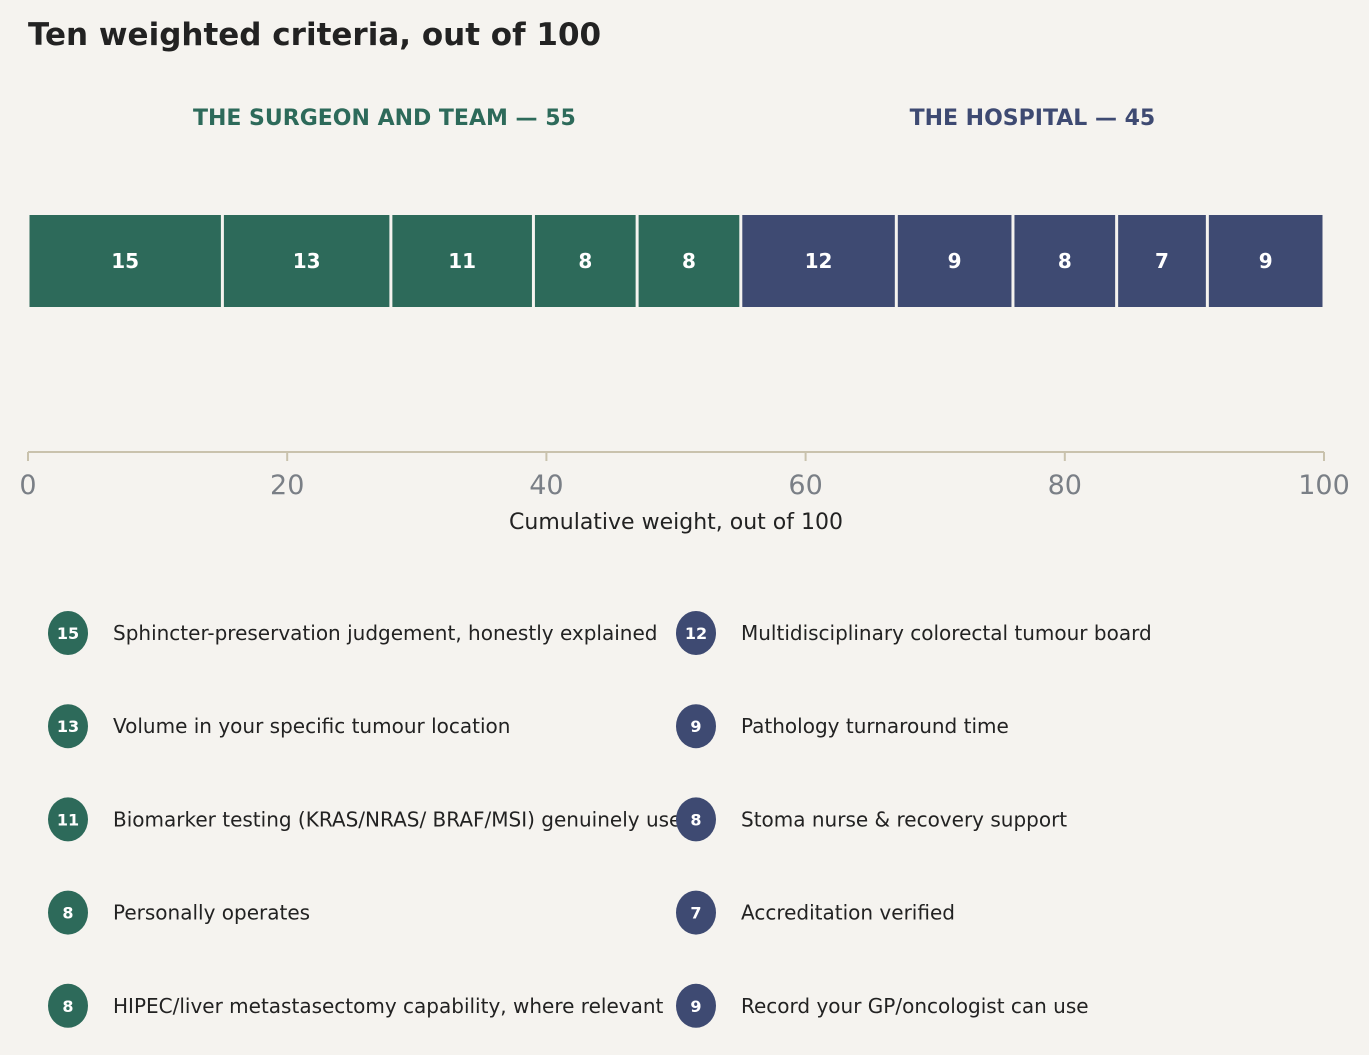  What do you see at coordinates (211, 913) in the screenshot?
I see `legend-label: Personally operates` at bounding box center [211, 913].